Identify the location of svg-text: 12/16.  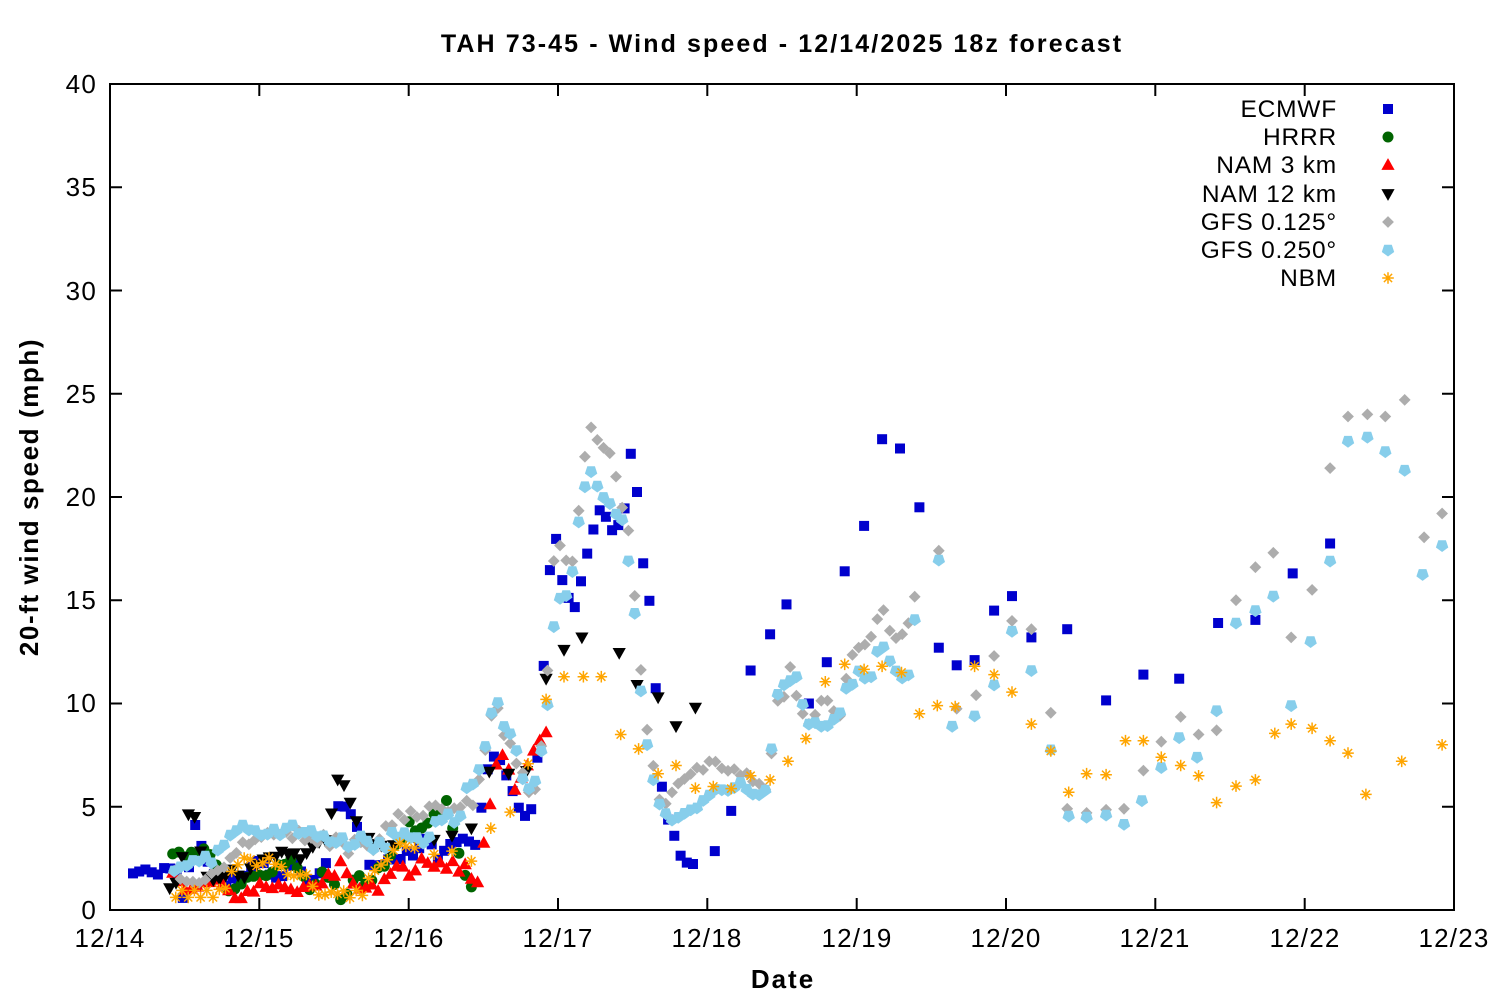
(408, 938).